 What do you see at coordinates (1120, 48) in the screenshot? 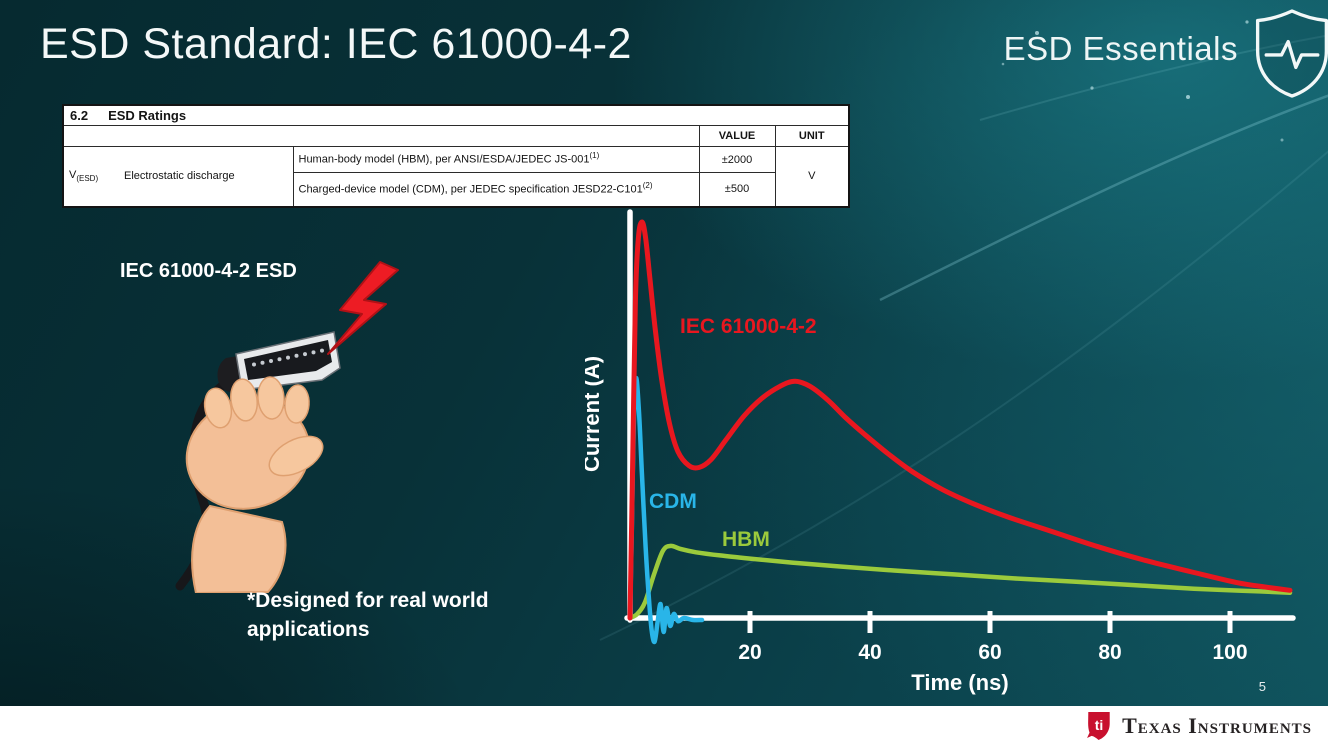
I see `series-brand-label: ESD Essentials` at bounding box center [1120, 48].